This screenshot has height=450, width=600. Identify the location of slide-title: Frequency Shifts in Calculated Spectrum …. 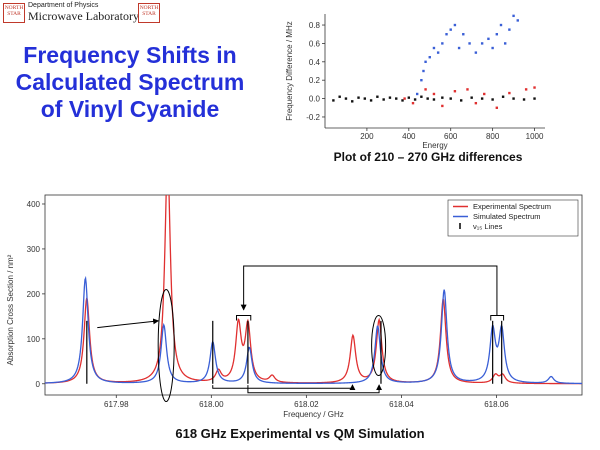
(130, 82).